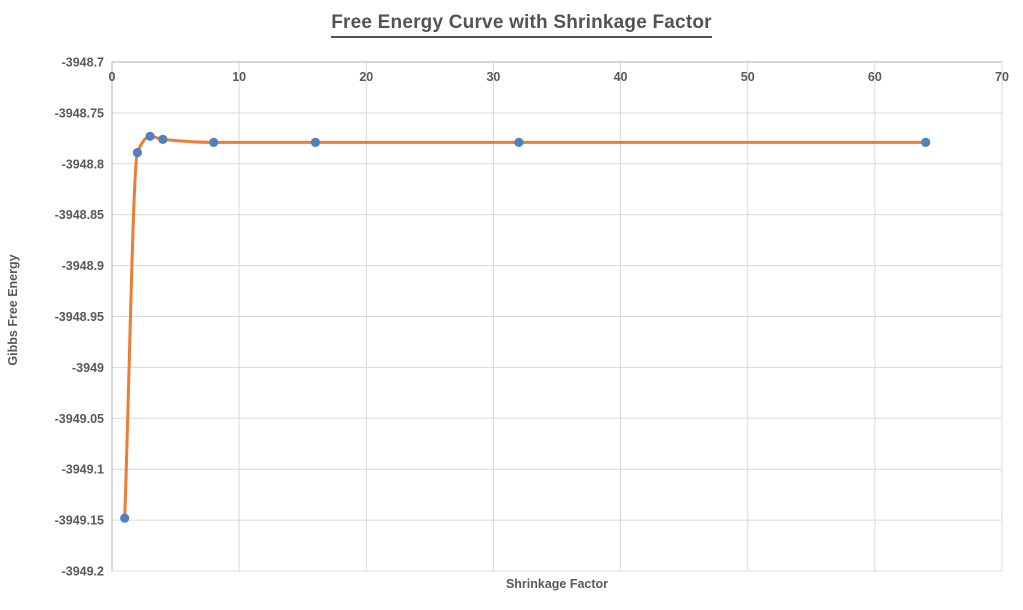 The width and height of the screenshot is (1023, 610). Describe the element at coordinates (366, 77) in the screenshot. I see `x-tick-label: 20` at that location.